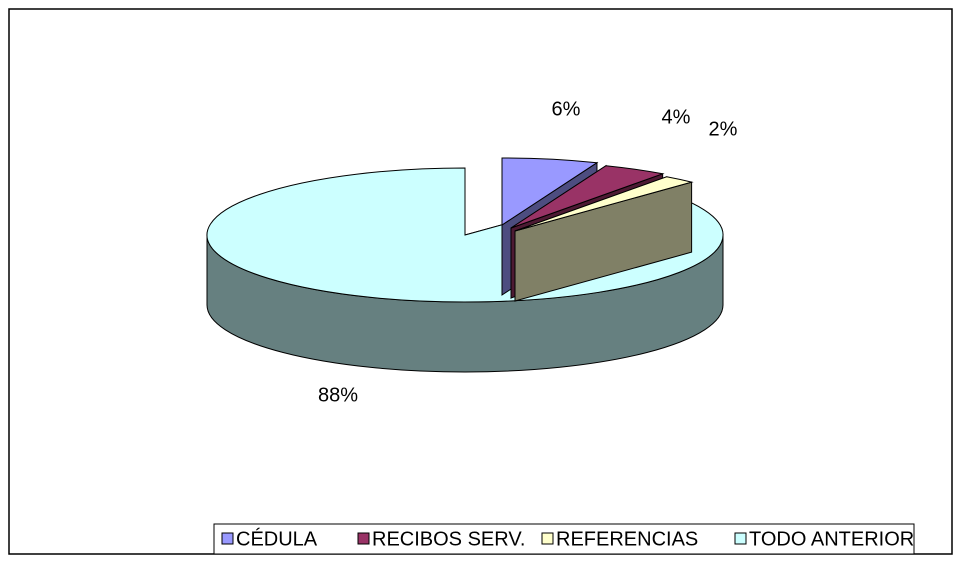 The image size is (963, 561). What do you see at coordinates (277, 538) in the screenshot?
I see `legend-label: CÉDULA` at bounding box center [277, 538].